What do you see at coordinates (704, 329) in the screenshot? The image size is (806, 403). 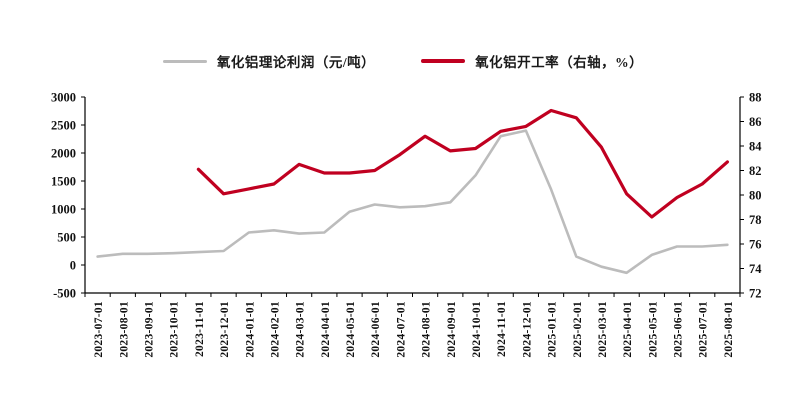 I see `x-axis-tick-label: 2025-07-01` at bounding box center [704, 329].